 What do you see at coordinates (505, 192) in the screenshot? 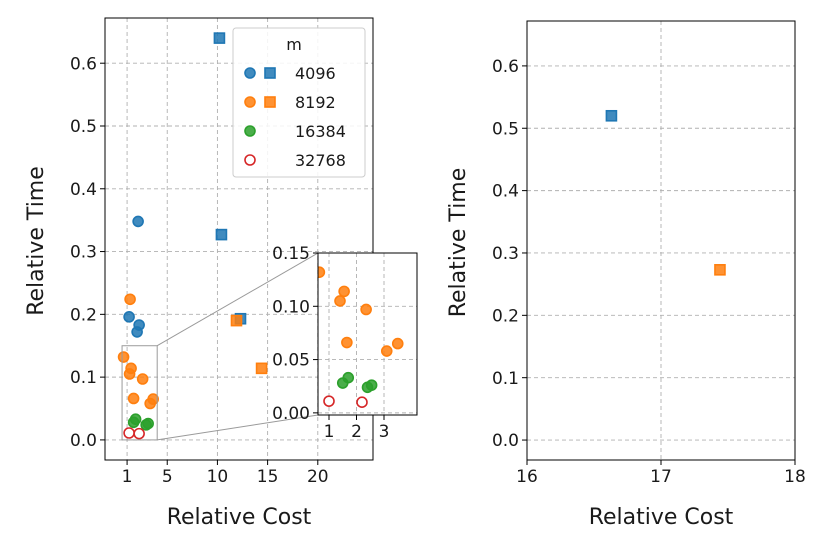
I see `right-ytick-label: 0.4` at bounding box center [505, 192].